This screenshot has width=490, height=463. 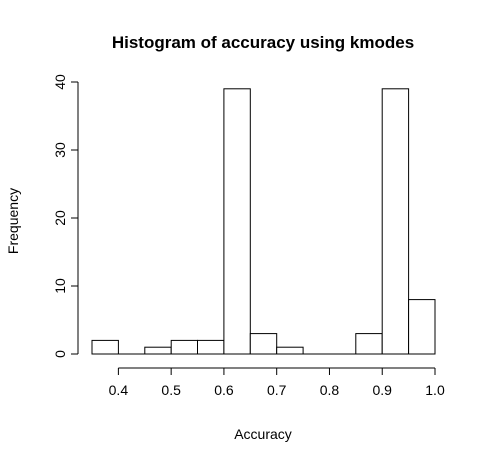 What do you see at coordinates (382, 390) in the screenshot?
I see `x-tick-label-5: 0.9` at bounding box center [382, 390].